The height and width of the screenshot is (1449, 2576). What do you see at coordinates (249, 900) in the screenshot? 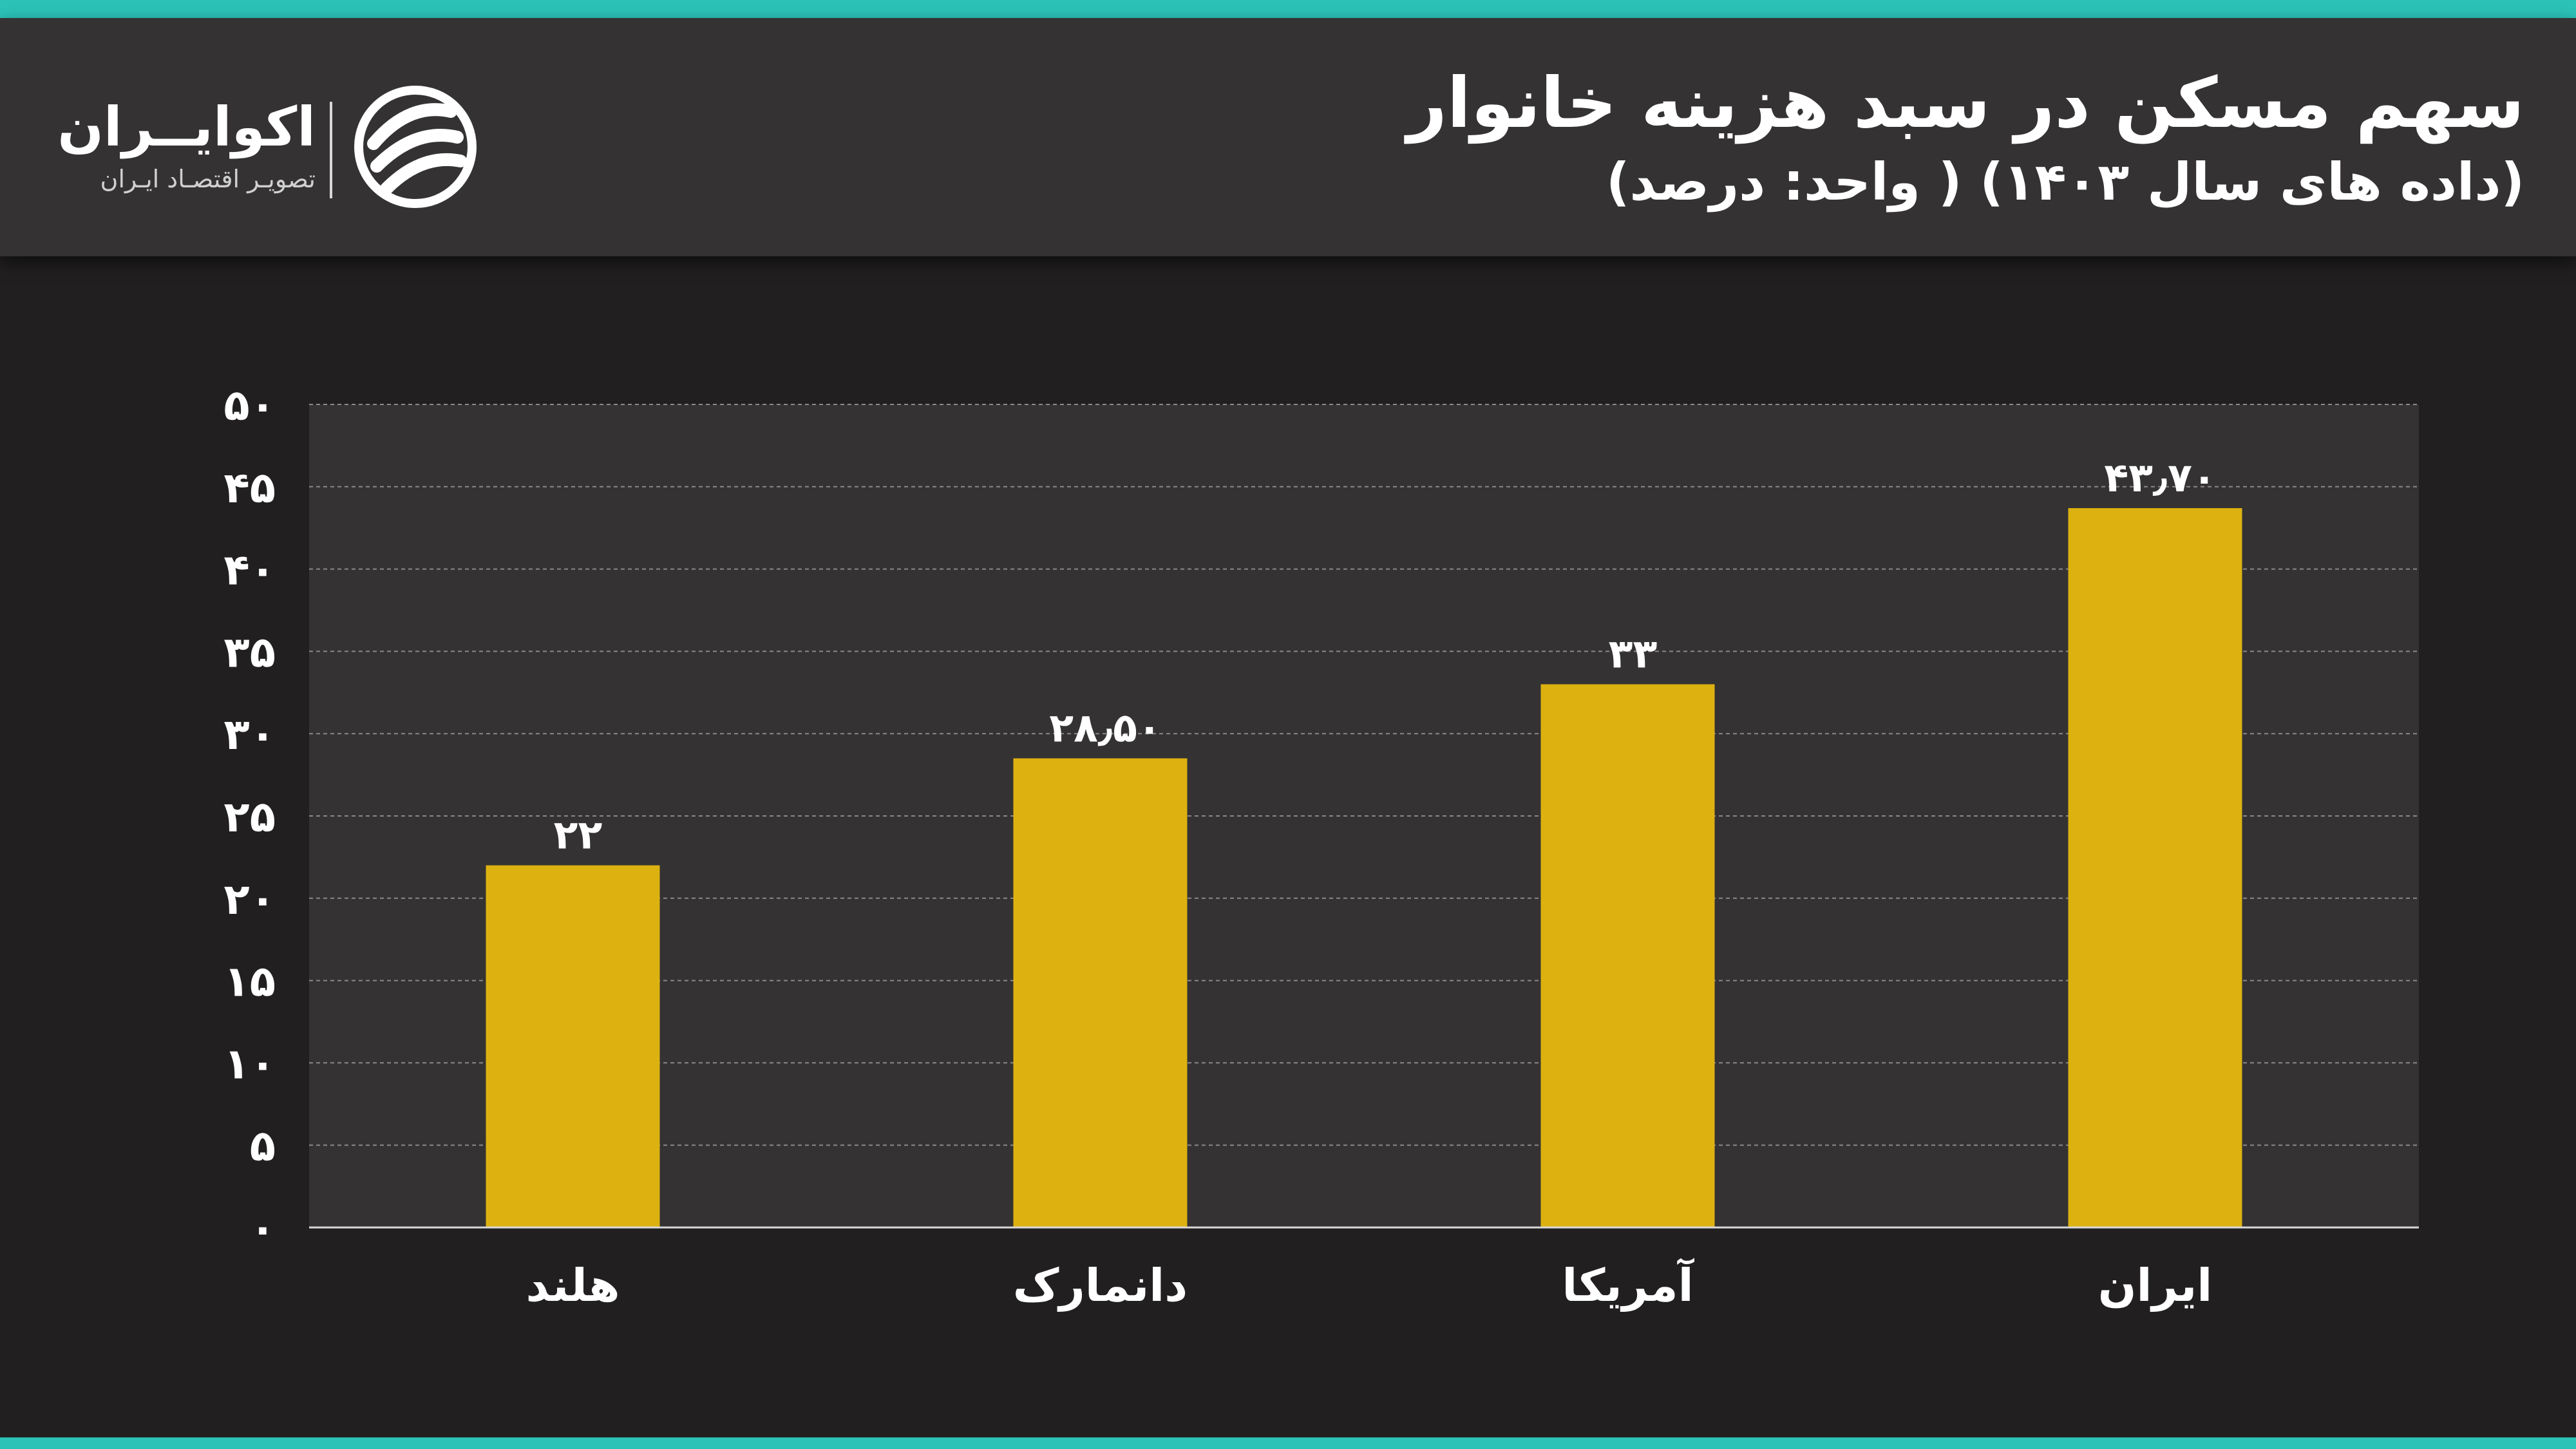
I see `y-tick-label: ۲۰` at bounding box center [249, 900].